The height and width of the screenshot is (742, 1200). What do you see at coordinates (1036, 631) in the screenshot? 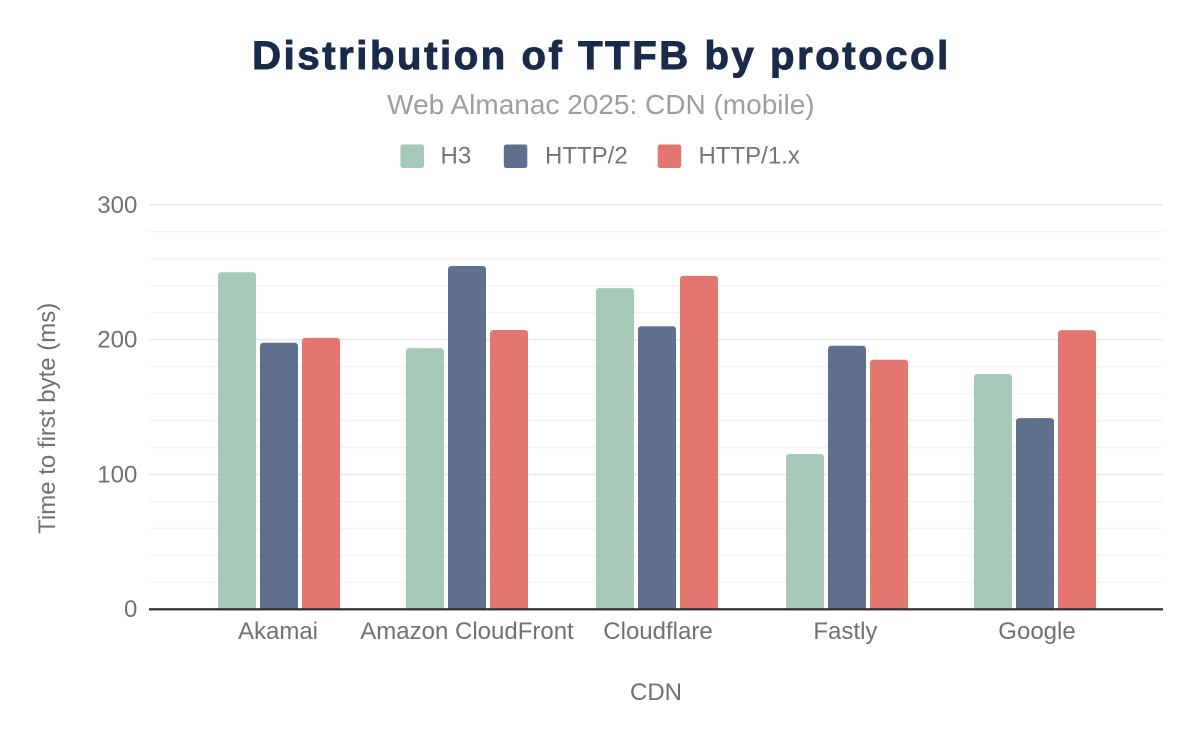
I see `svg-text: Google` at bounding box center [1036, 631].